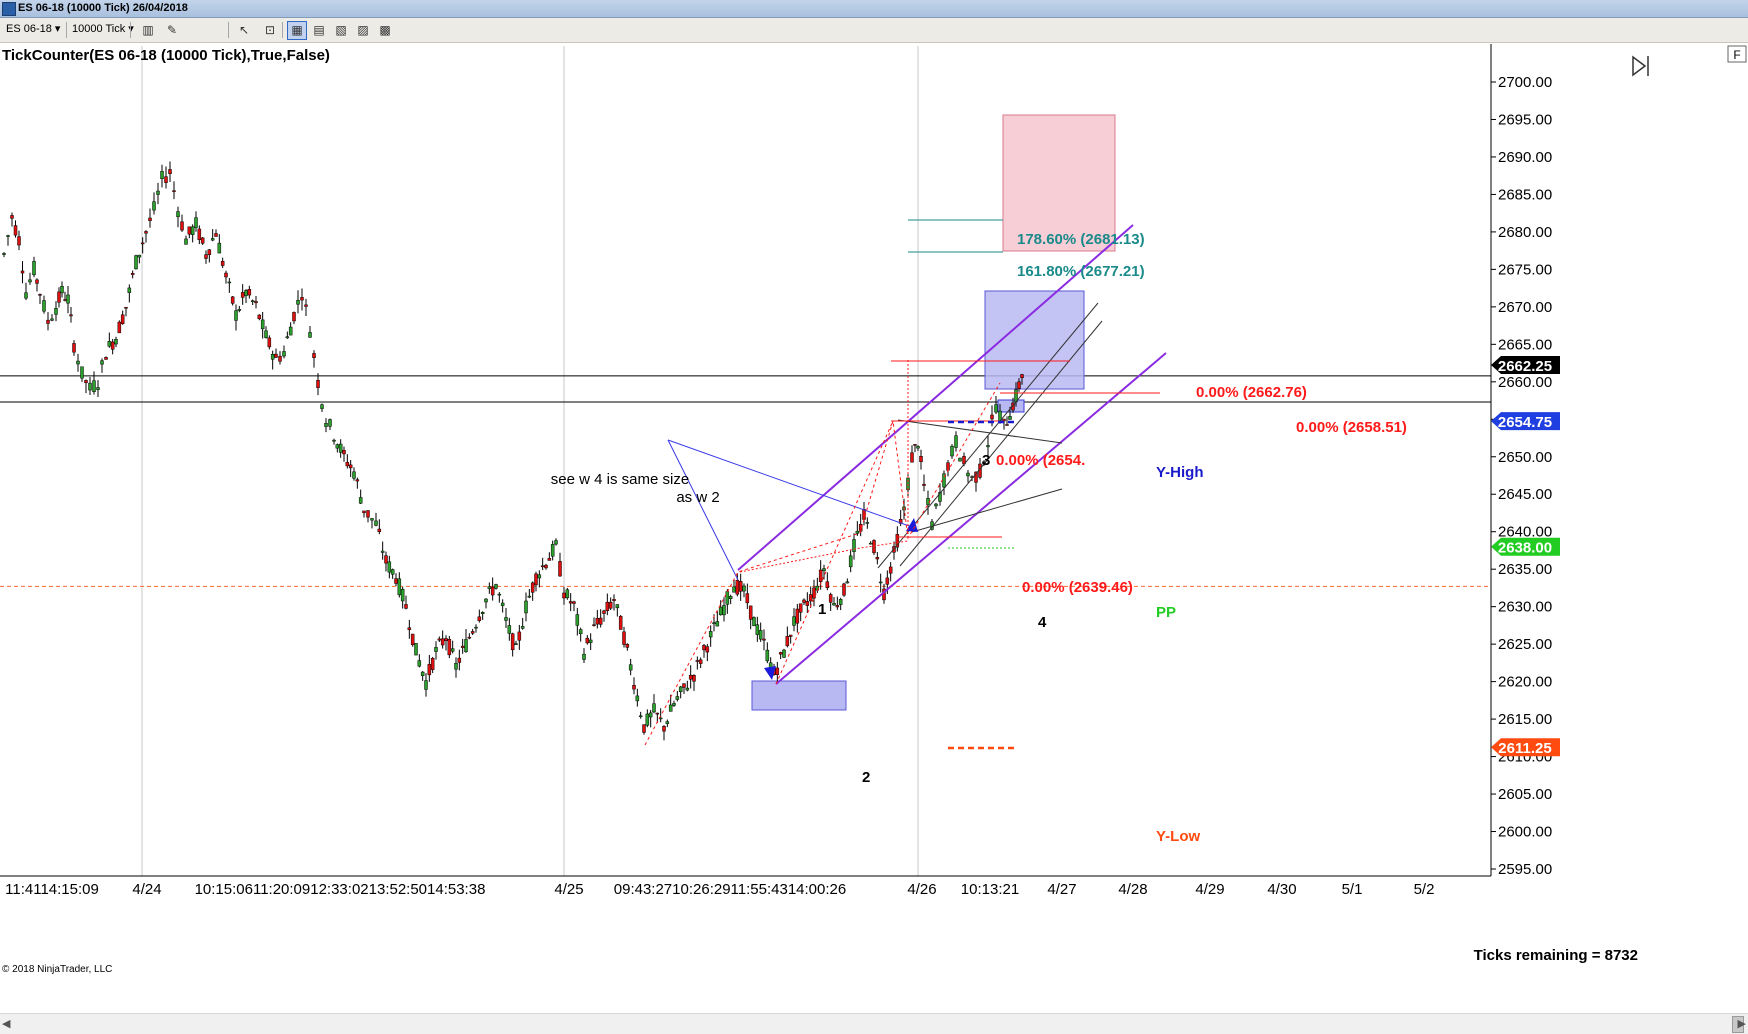 This screenshot has height=1034, width=1748. I want to click on price-tag-marker, so click(1525, 364).